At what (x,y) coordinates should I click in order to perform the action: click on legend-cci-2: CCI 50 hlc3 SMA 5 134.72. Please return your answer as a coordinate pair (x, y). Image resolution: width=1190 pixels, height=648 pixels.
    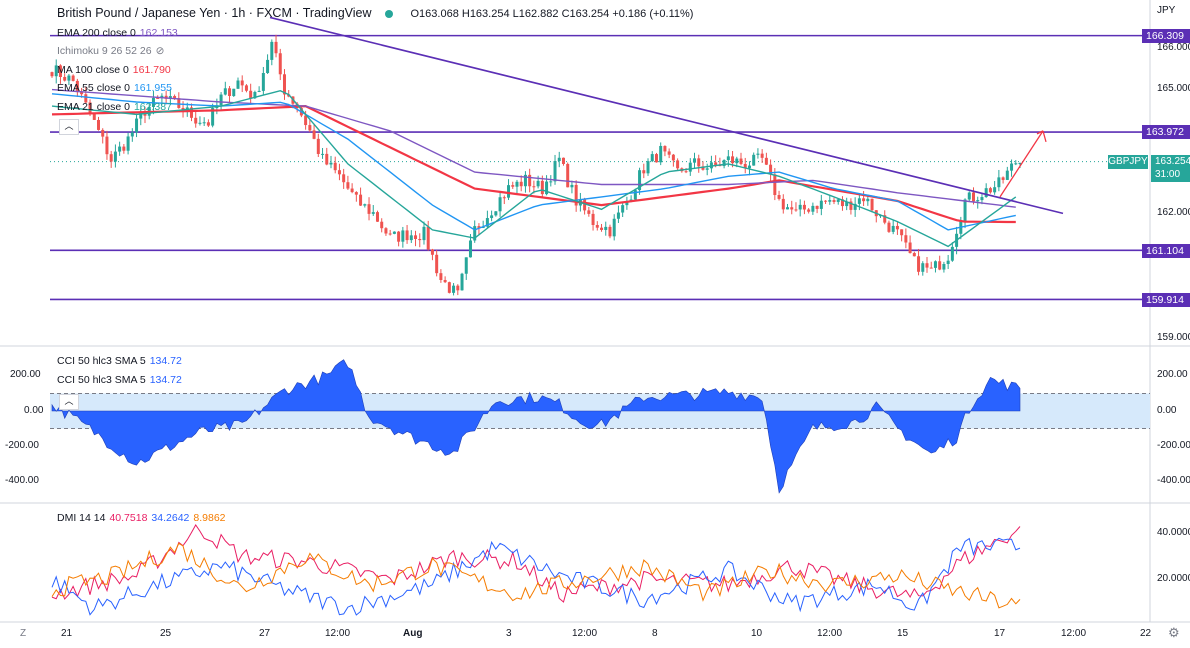
    Looking at the image, I should click on (119, 380).